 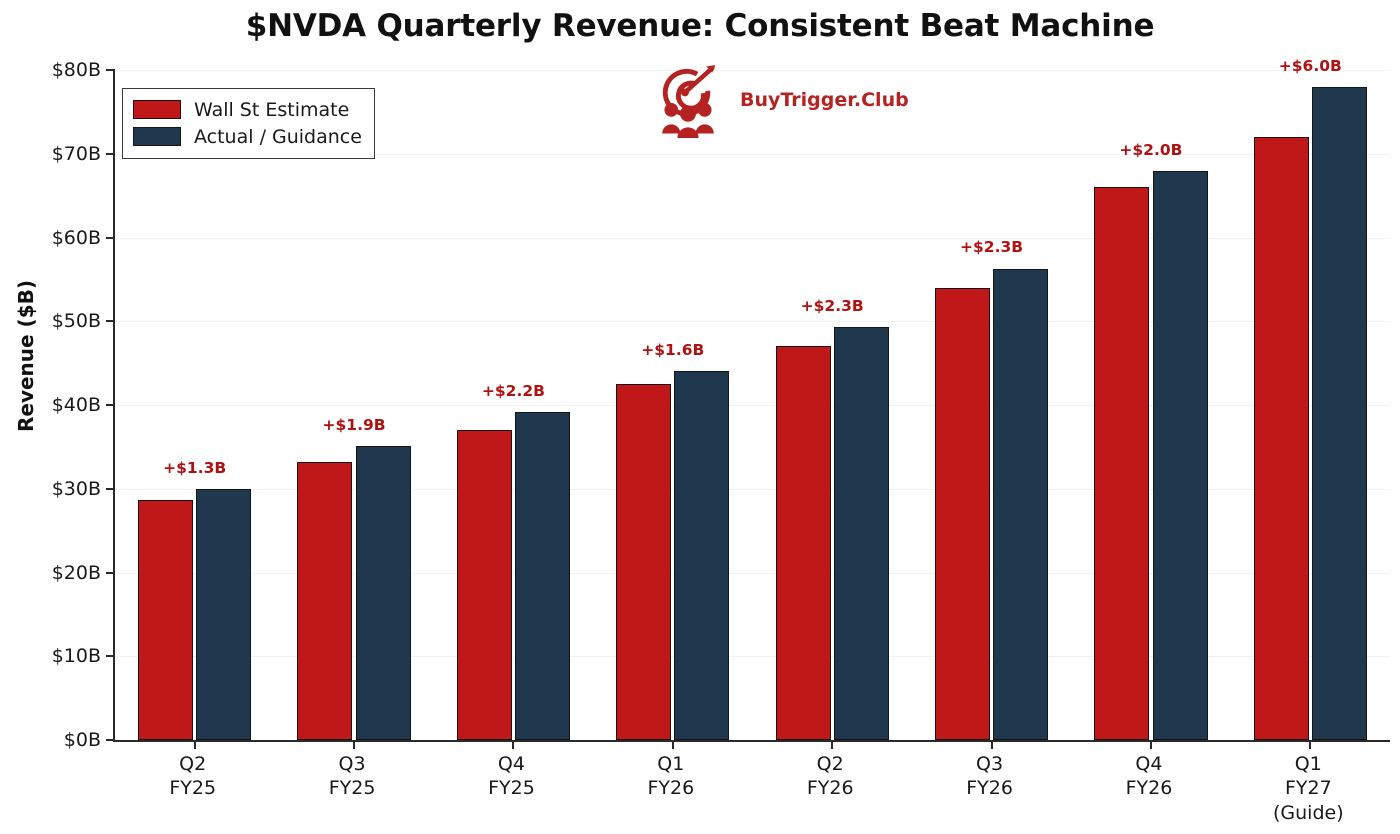 What do you see at coordinates (76, 656) in the screenshot?
I see `y-axis-tick-label: $10B` at bounding box center [76, 656].